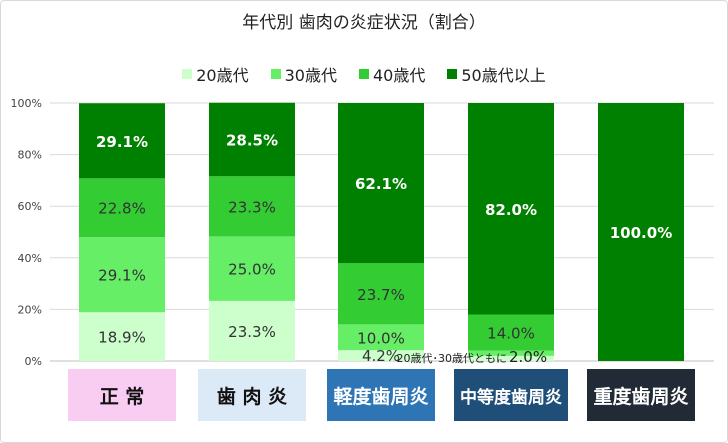  I want to click on data-label: 18.9%, so click(122, 338).